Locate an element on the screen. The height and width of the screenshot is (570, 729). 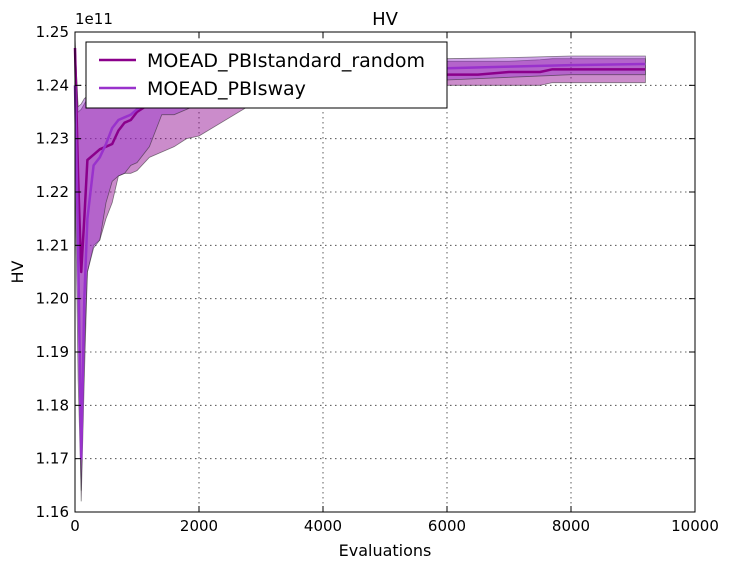
y-tick-label: 1.22 is located at coordinates (52, 192).